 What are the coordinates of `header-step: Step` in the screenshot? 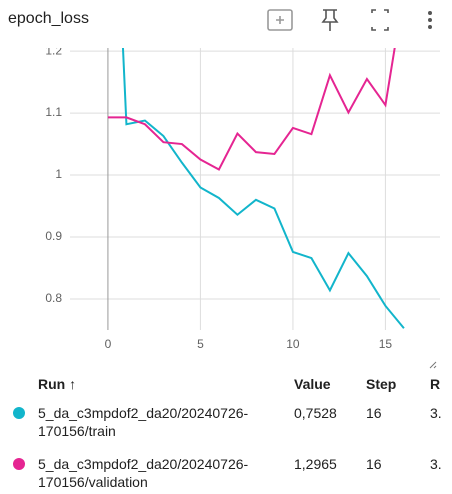 It's located at (381, 384).